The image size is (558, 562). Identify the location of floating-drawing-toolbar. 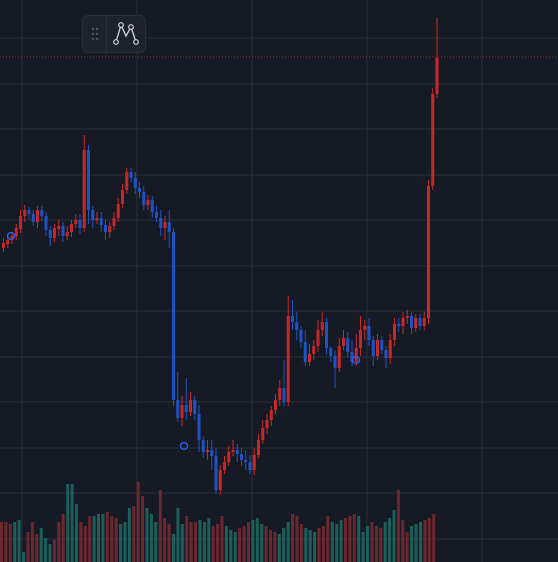
(114, 34).